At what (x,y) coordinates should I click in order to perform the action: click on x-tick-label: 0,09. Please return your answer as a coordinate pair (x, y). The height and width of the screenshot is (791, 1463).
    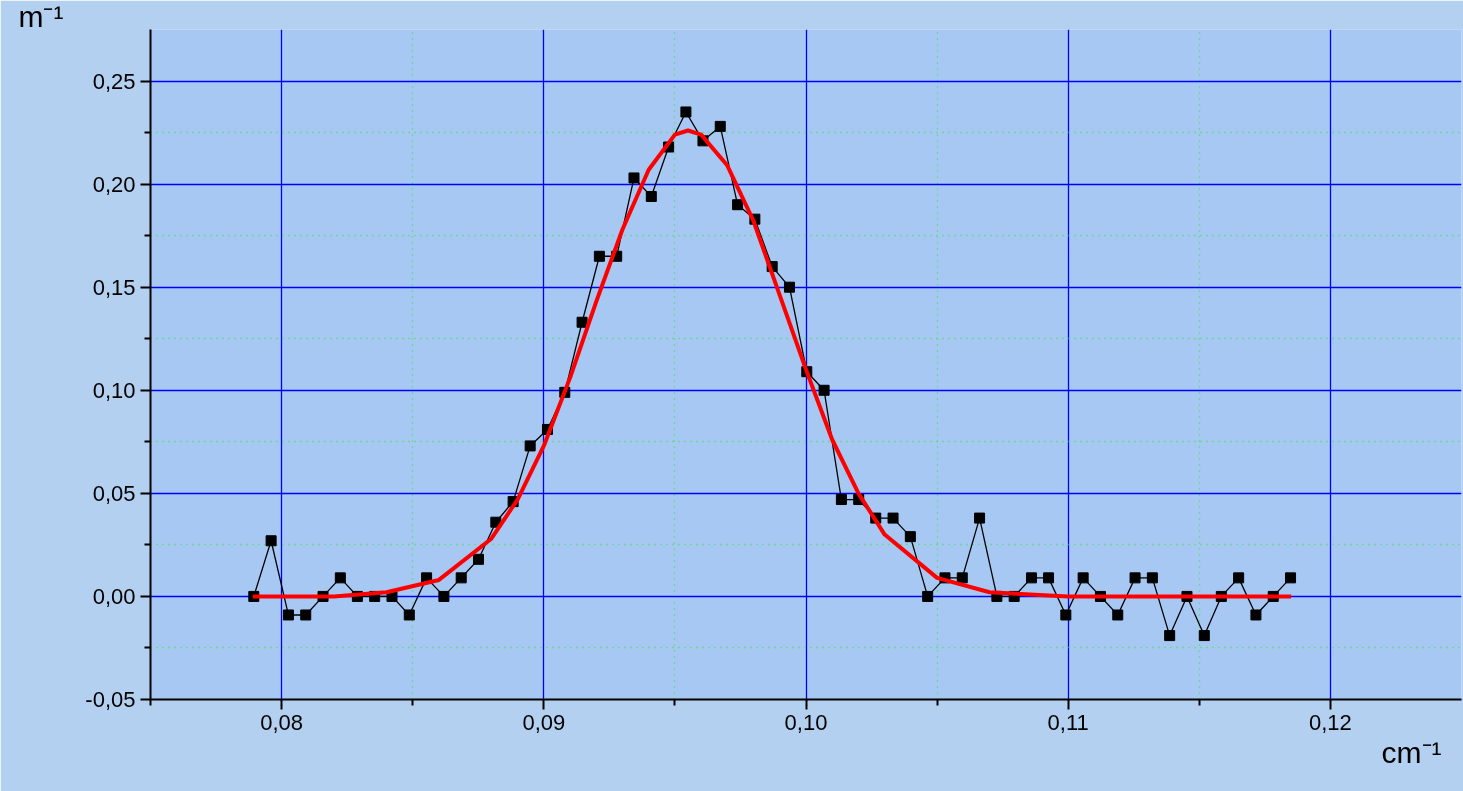
    Looking at the image, I should click on (544, 722).